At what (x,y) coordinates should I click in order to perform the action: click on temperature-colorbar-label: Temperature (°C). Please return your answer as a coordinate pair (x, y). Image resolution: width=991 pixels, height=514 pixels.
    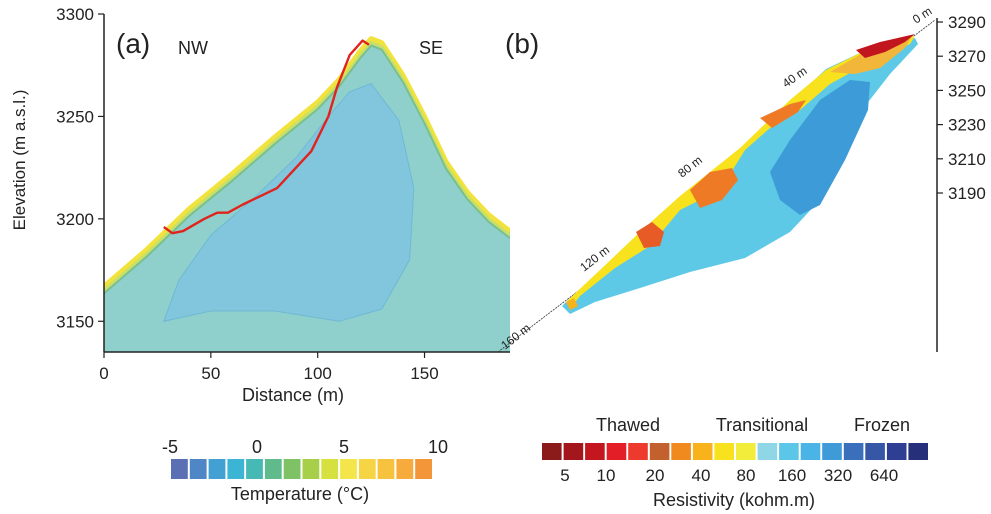
    Looking at the image, I should click on (300, 494).